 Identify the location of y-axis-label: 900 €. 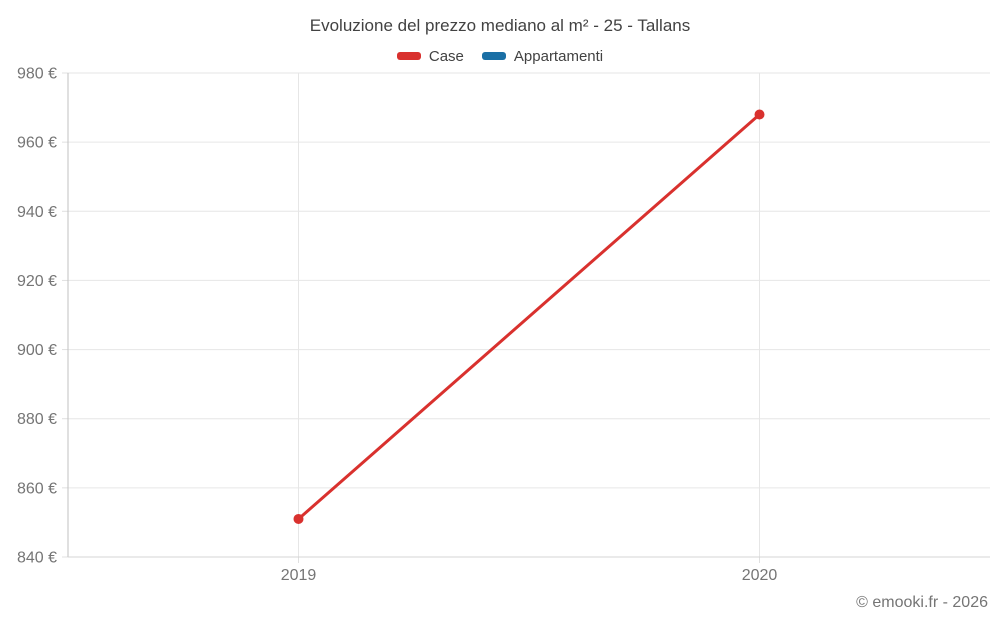
(37, 350).